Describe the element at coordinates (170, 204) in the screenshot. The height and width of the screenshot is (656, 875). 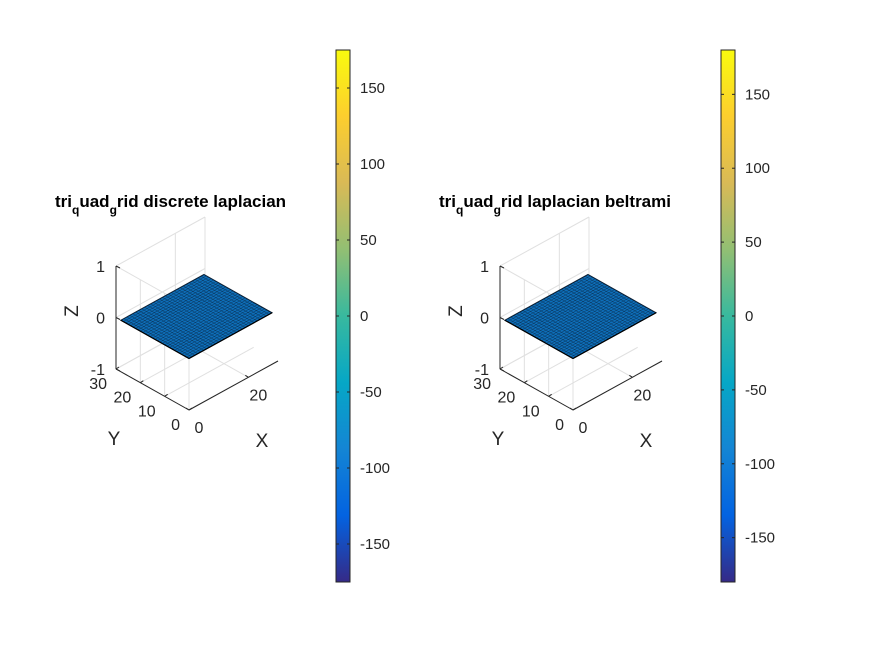
I see `chart-title: triquadgrid discrete laplacian` at that location.